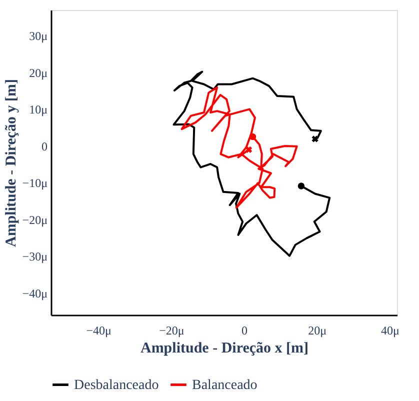  I want to click on x-tick-label: −40μ, so click(99, 331).